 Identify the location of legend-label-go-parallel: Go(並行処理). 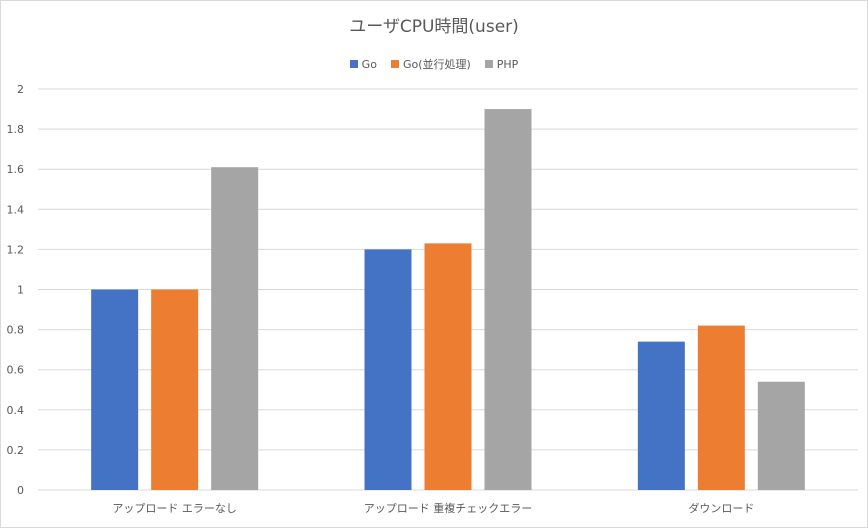
(436, 64).